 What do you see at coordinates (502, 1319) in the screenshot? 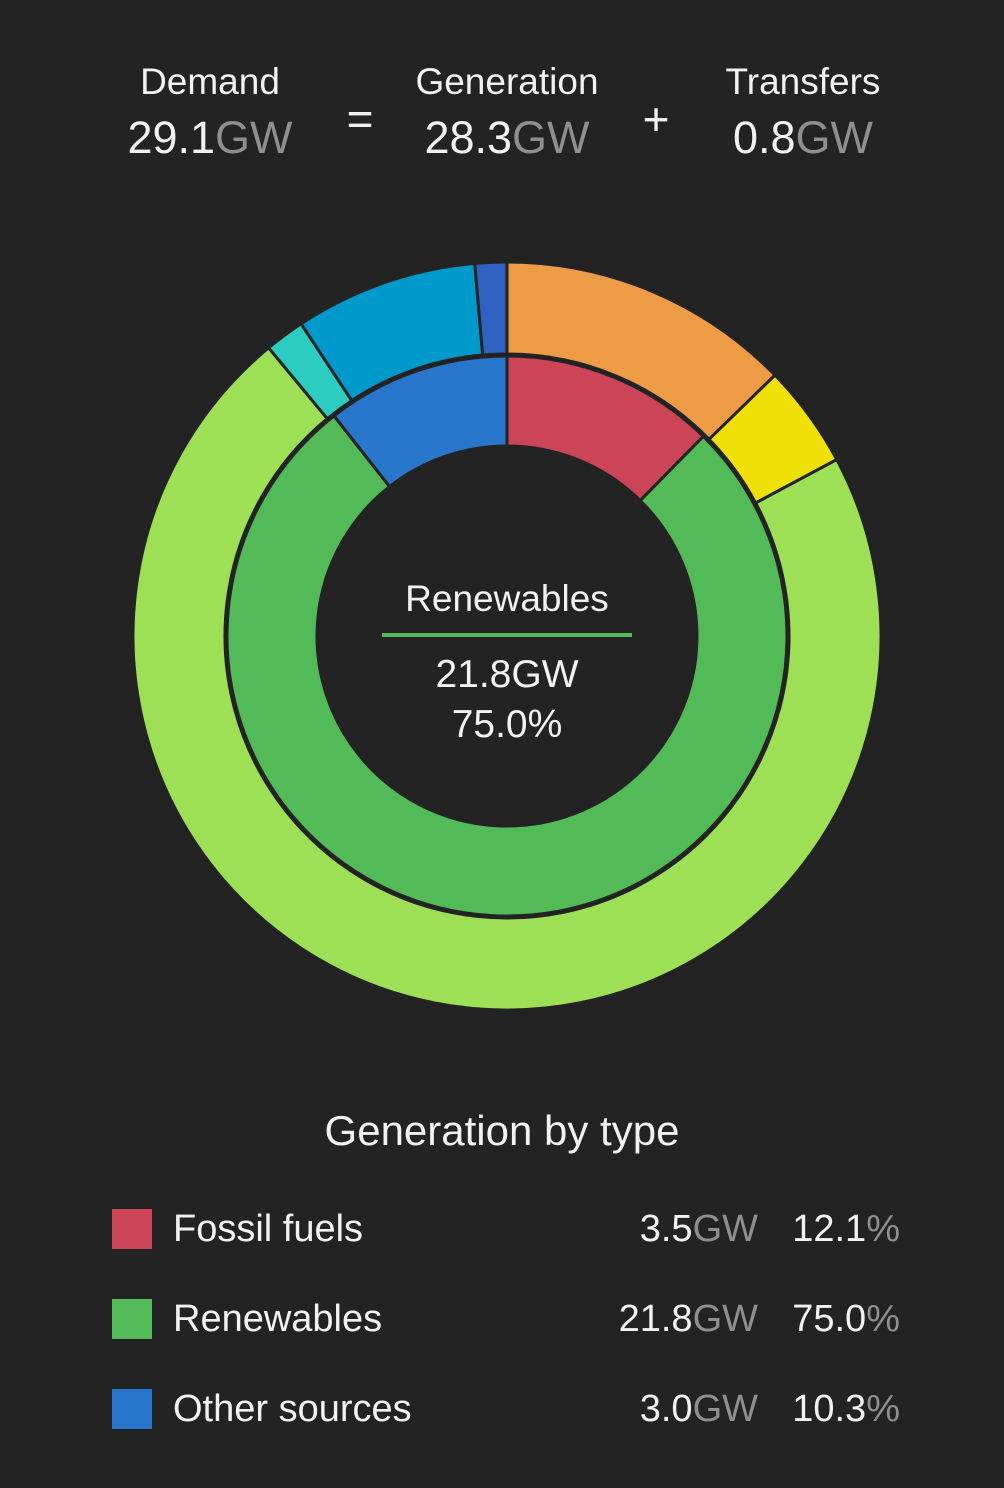
I see `legend-item-renewables: Renewables 21.8GW 75.0%` at bounding box center [502, 1319].